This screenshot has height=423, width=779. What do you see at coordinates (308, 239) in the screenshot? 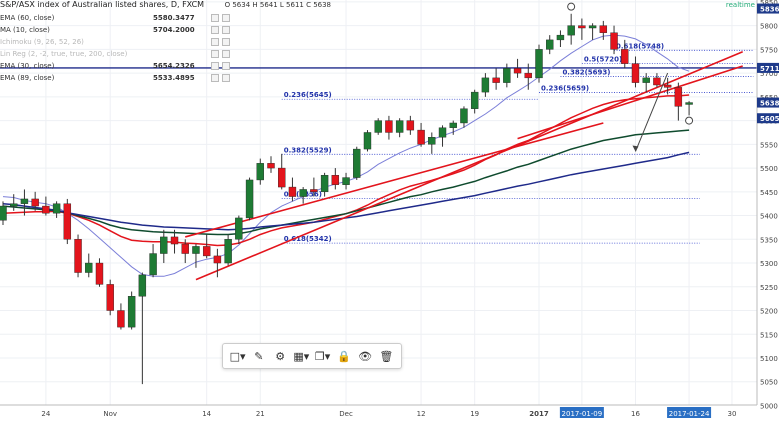
I see `fib-level-label: 0.618(5342)` at bounding box center [308, 239].